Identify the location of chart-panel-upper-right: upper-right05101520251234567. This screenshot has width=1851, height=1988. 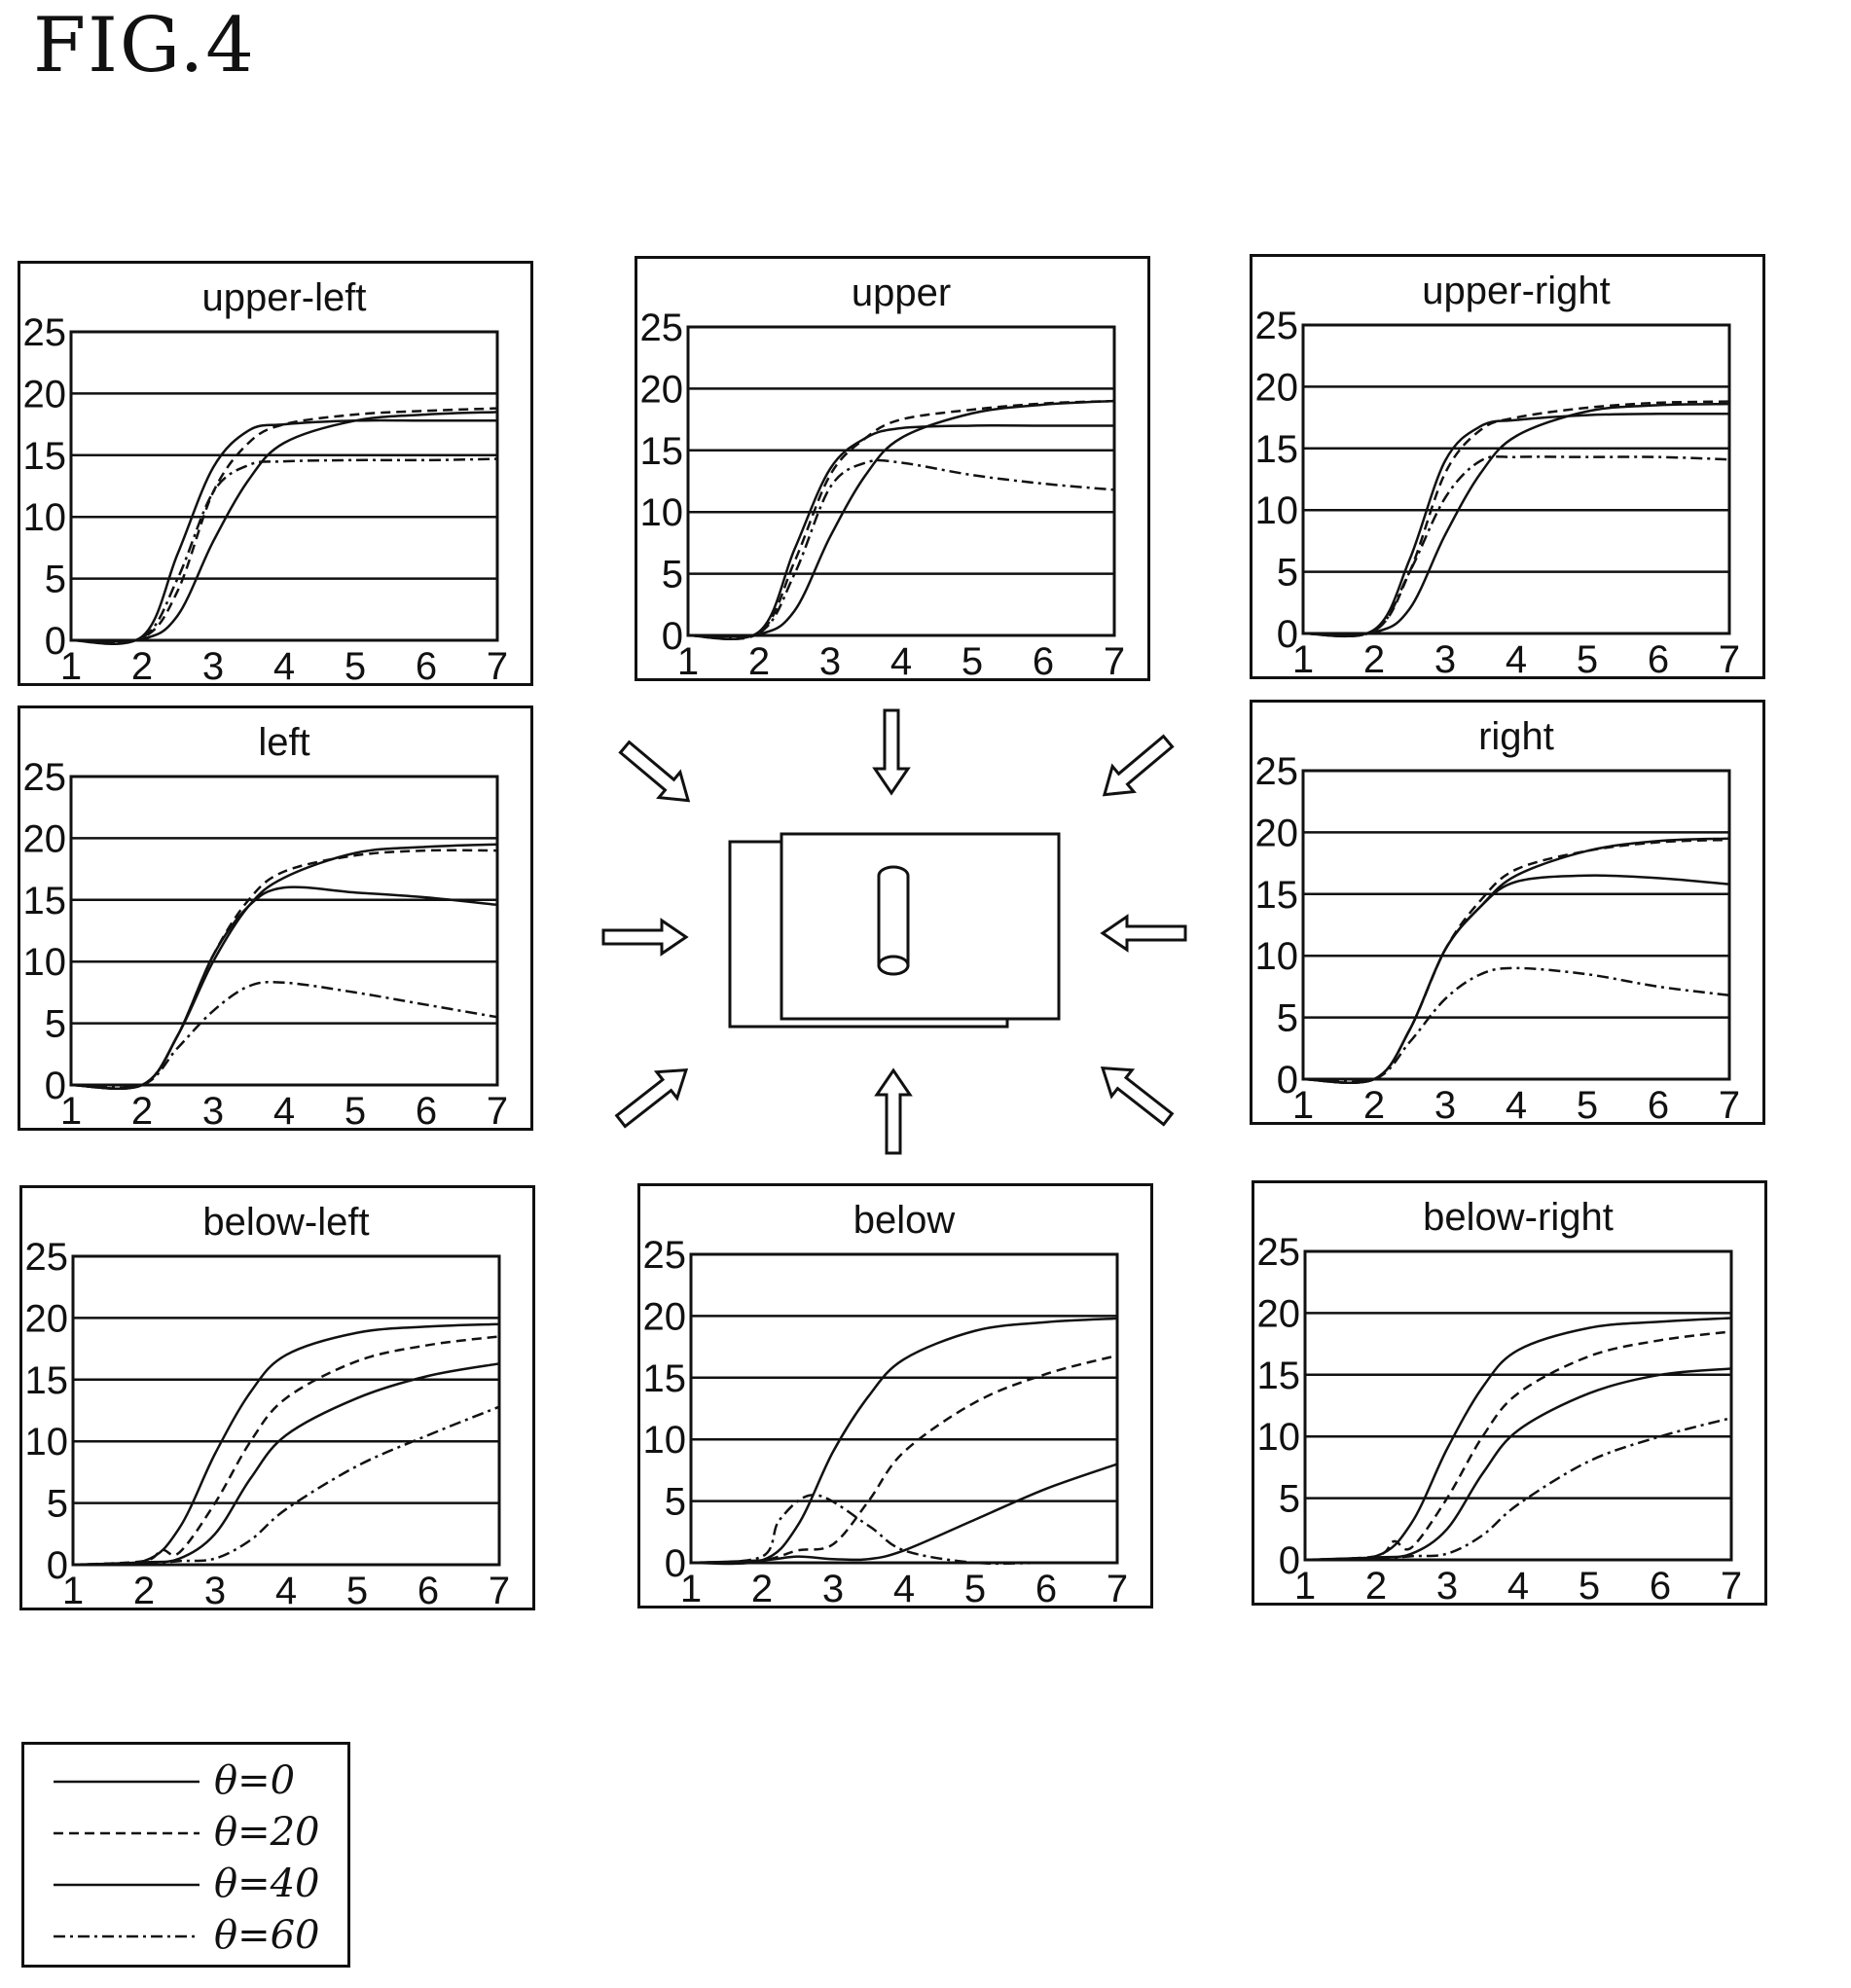
(1507, 466).